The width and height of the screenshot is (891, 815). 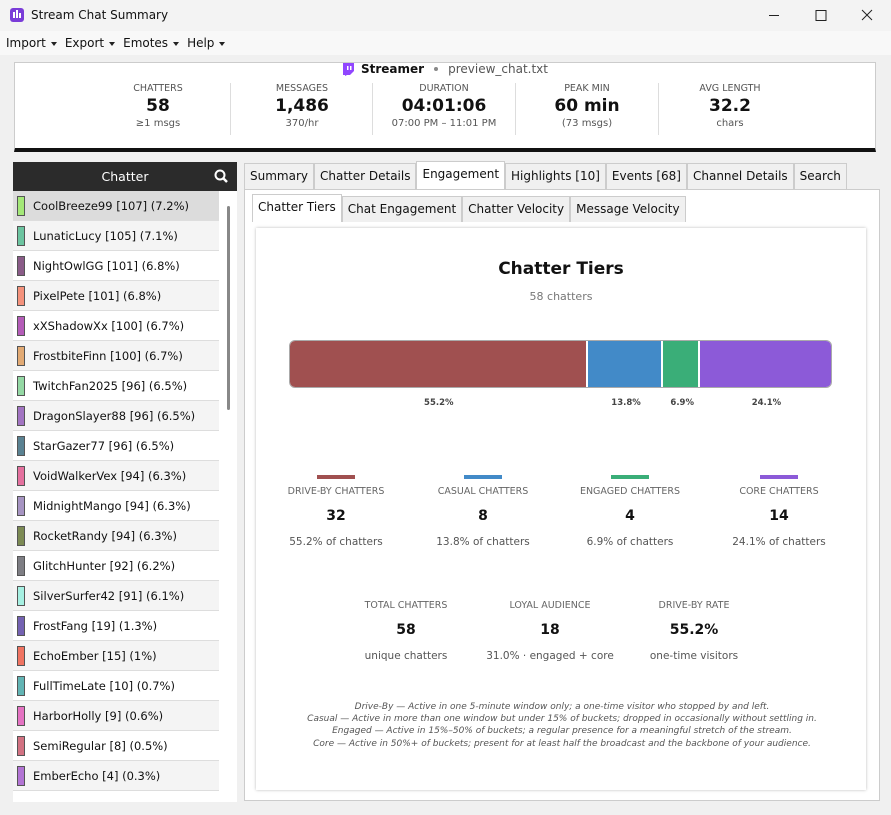 I want to click on chatter-label: NightOwlGG [101] (6.8%), so click(x=106, y=265).